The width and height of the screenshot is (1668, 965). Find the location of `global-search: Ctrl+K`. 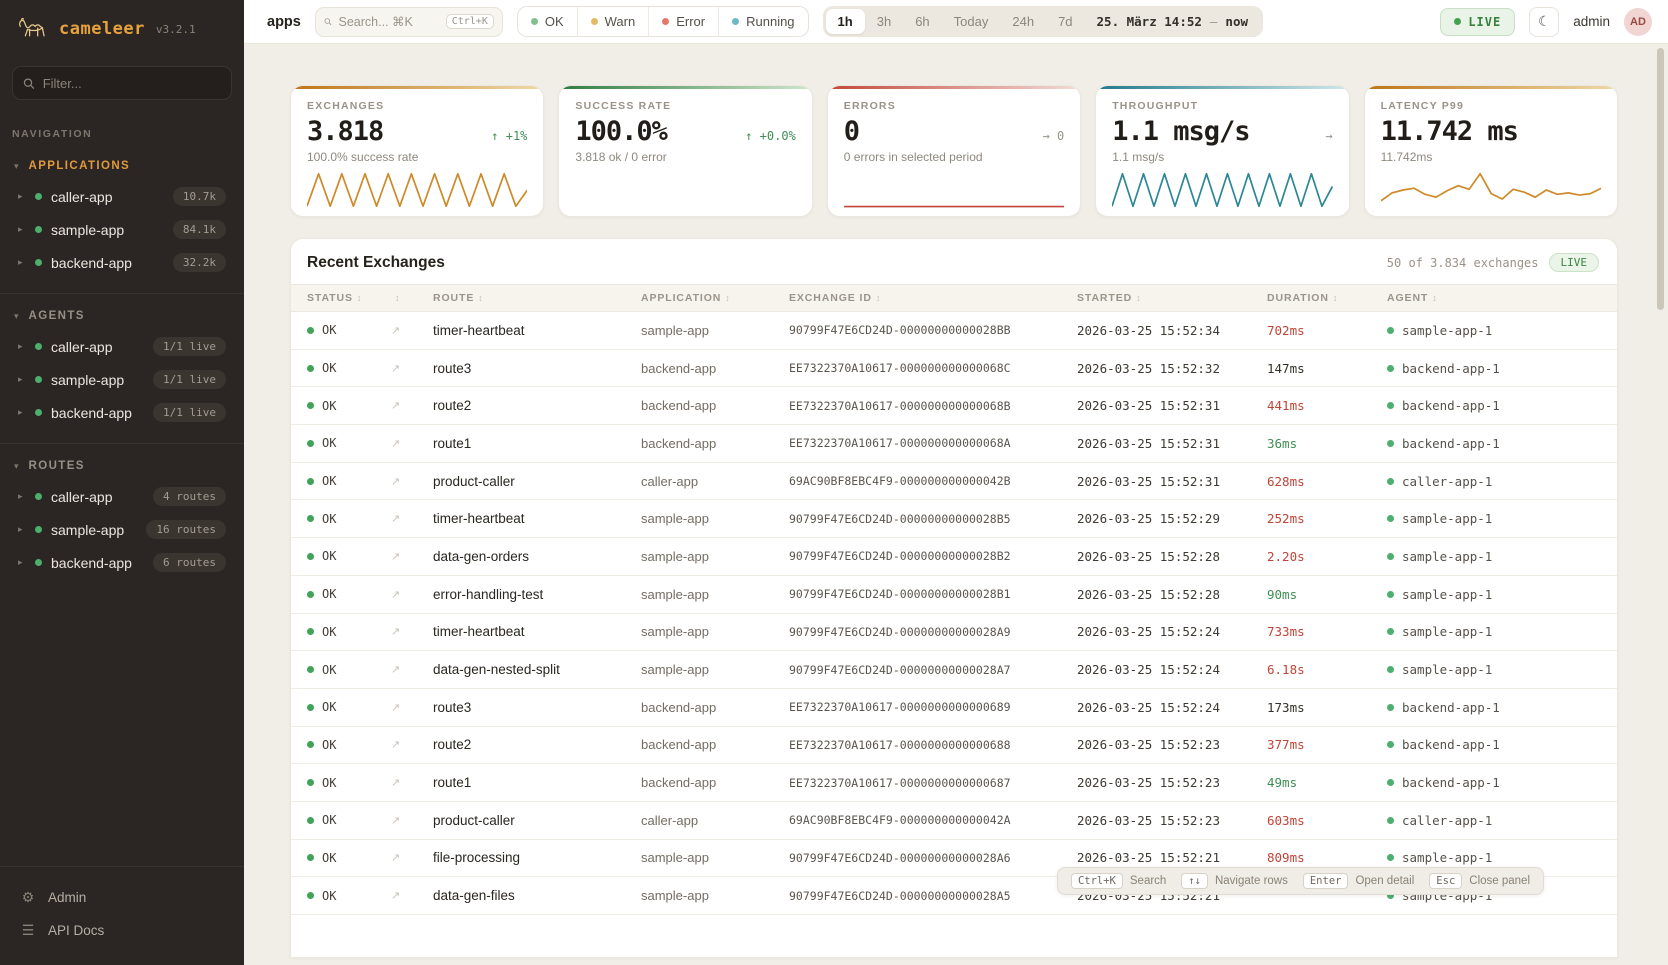

global-search: Ctrl+K is located at coordinates (408, 21).